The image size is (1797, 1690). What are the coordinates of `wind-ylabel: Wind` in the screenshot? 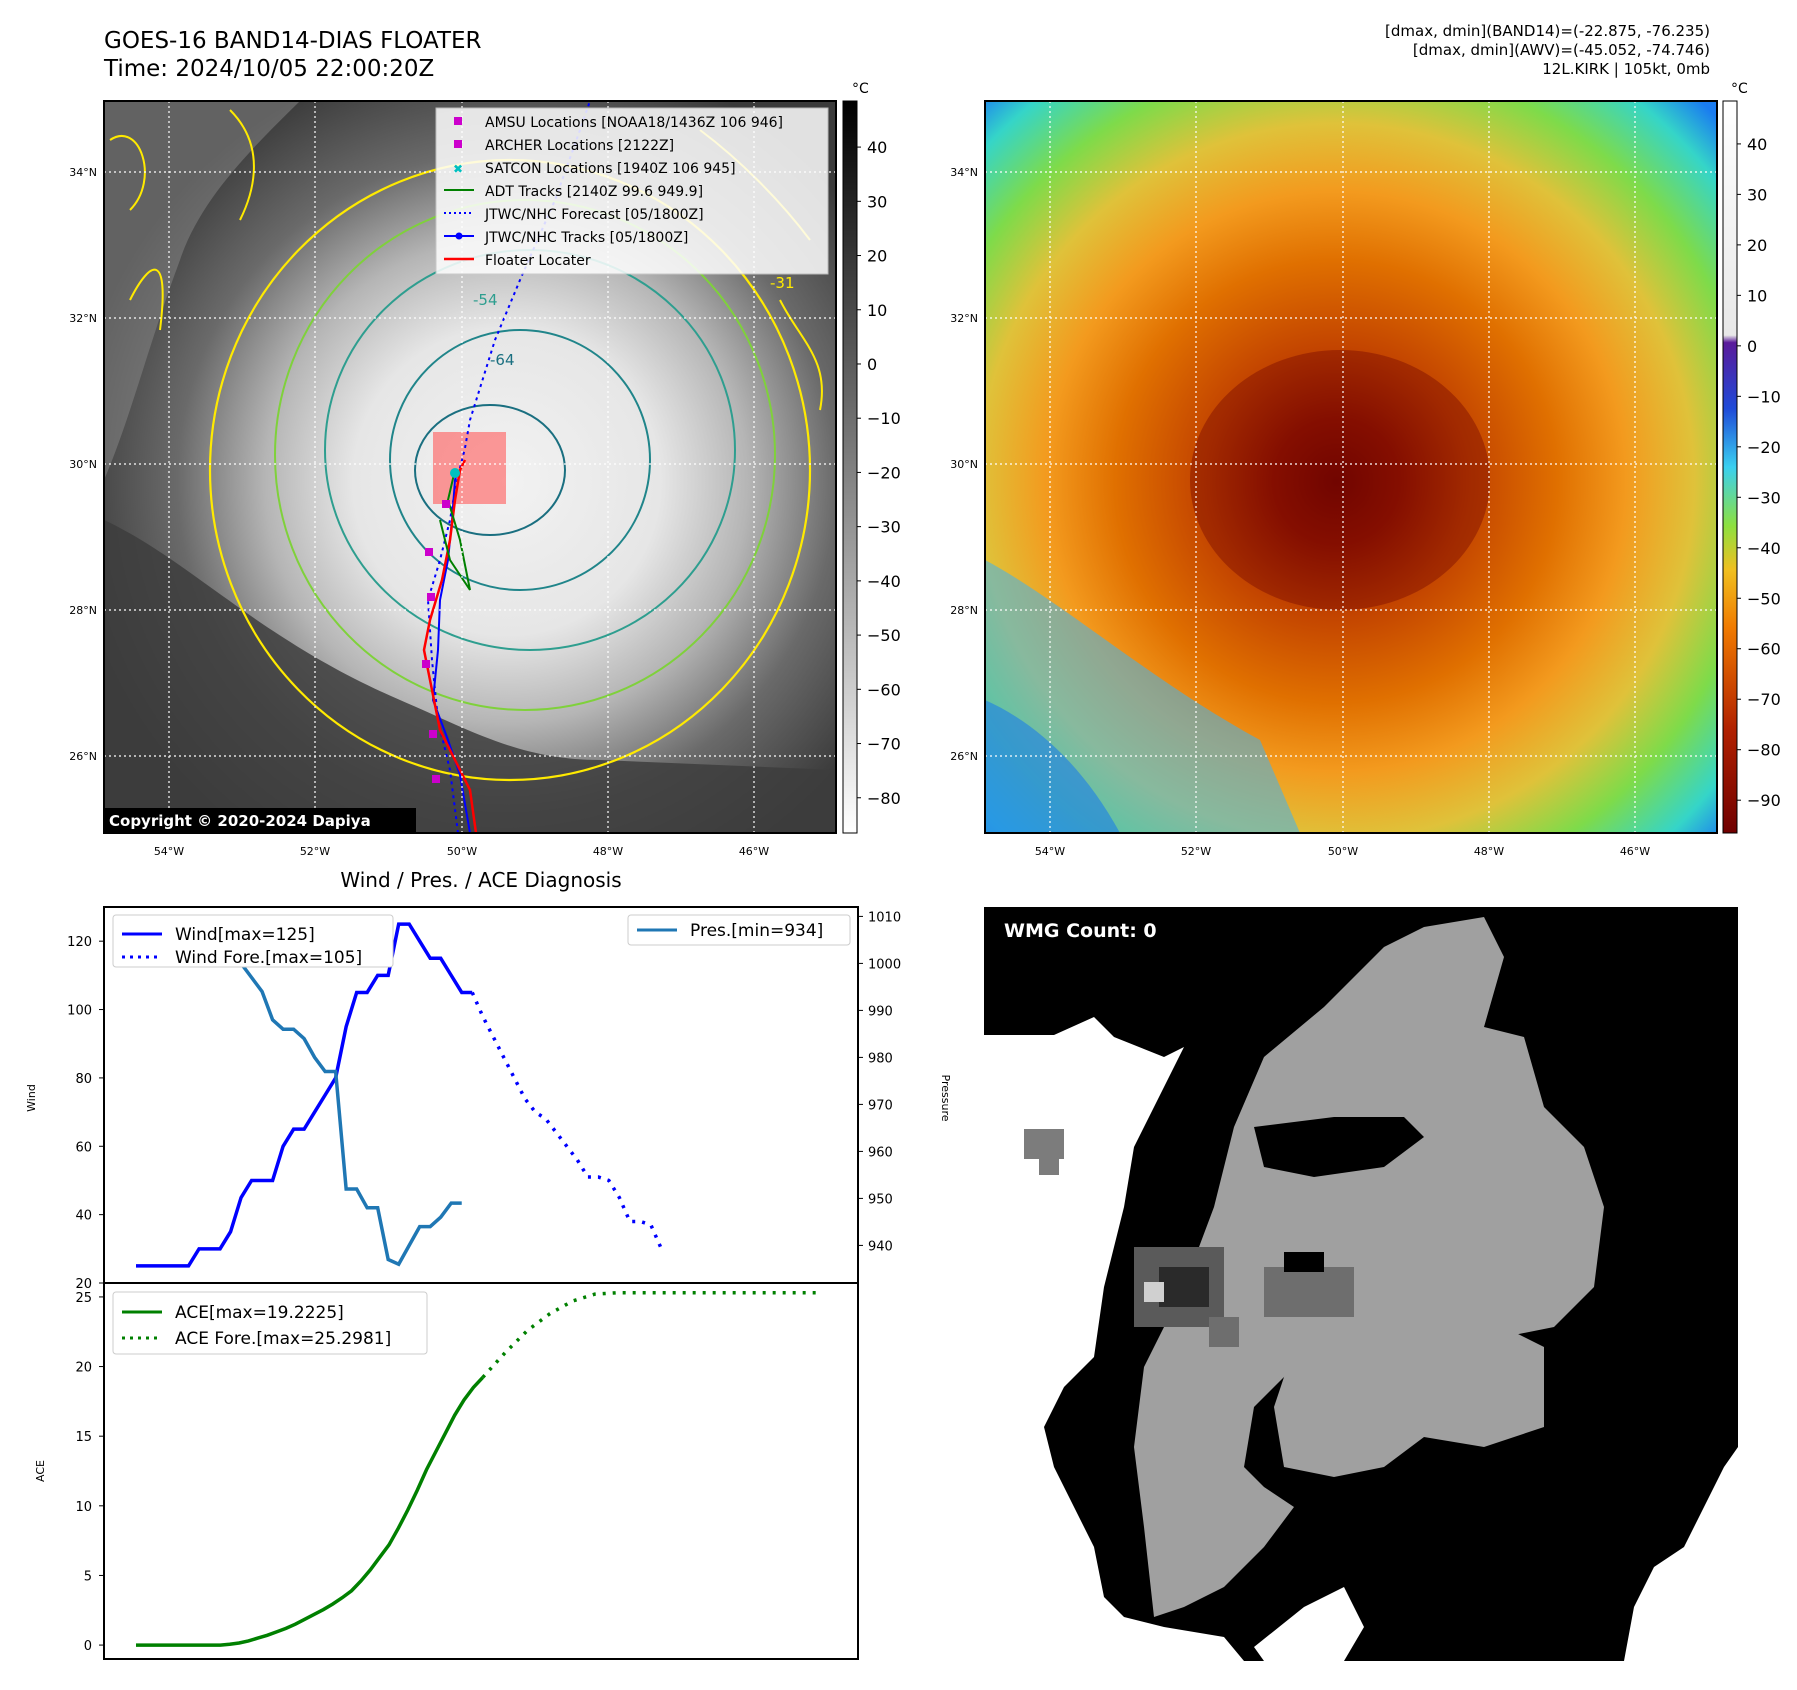 It's located at (31, 1098).